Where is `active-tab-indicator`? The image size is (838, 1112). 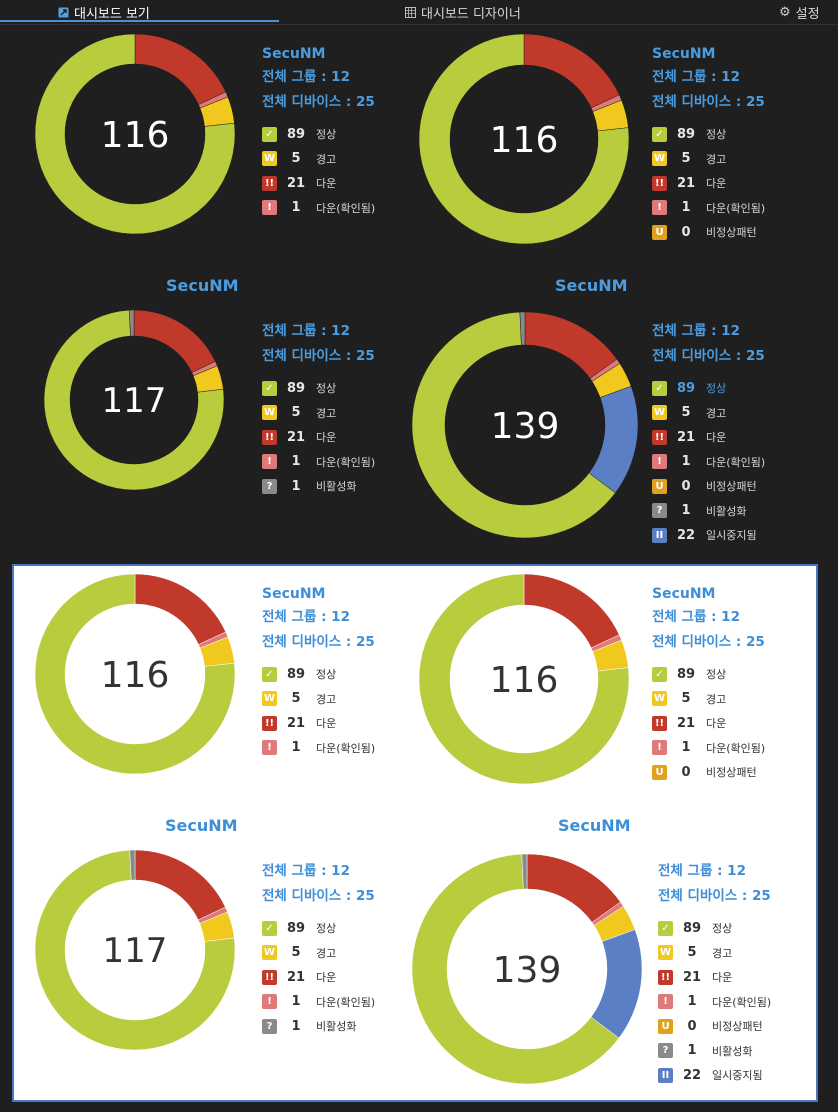 active-tab-indicator is located at coordinates (139, 21).